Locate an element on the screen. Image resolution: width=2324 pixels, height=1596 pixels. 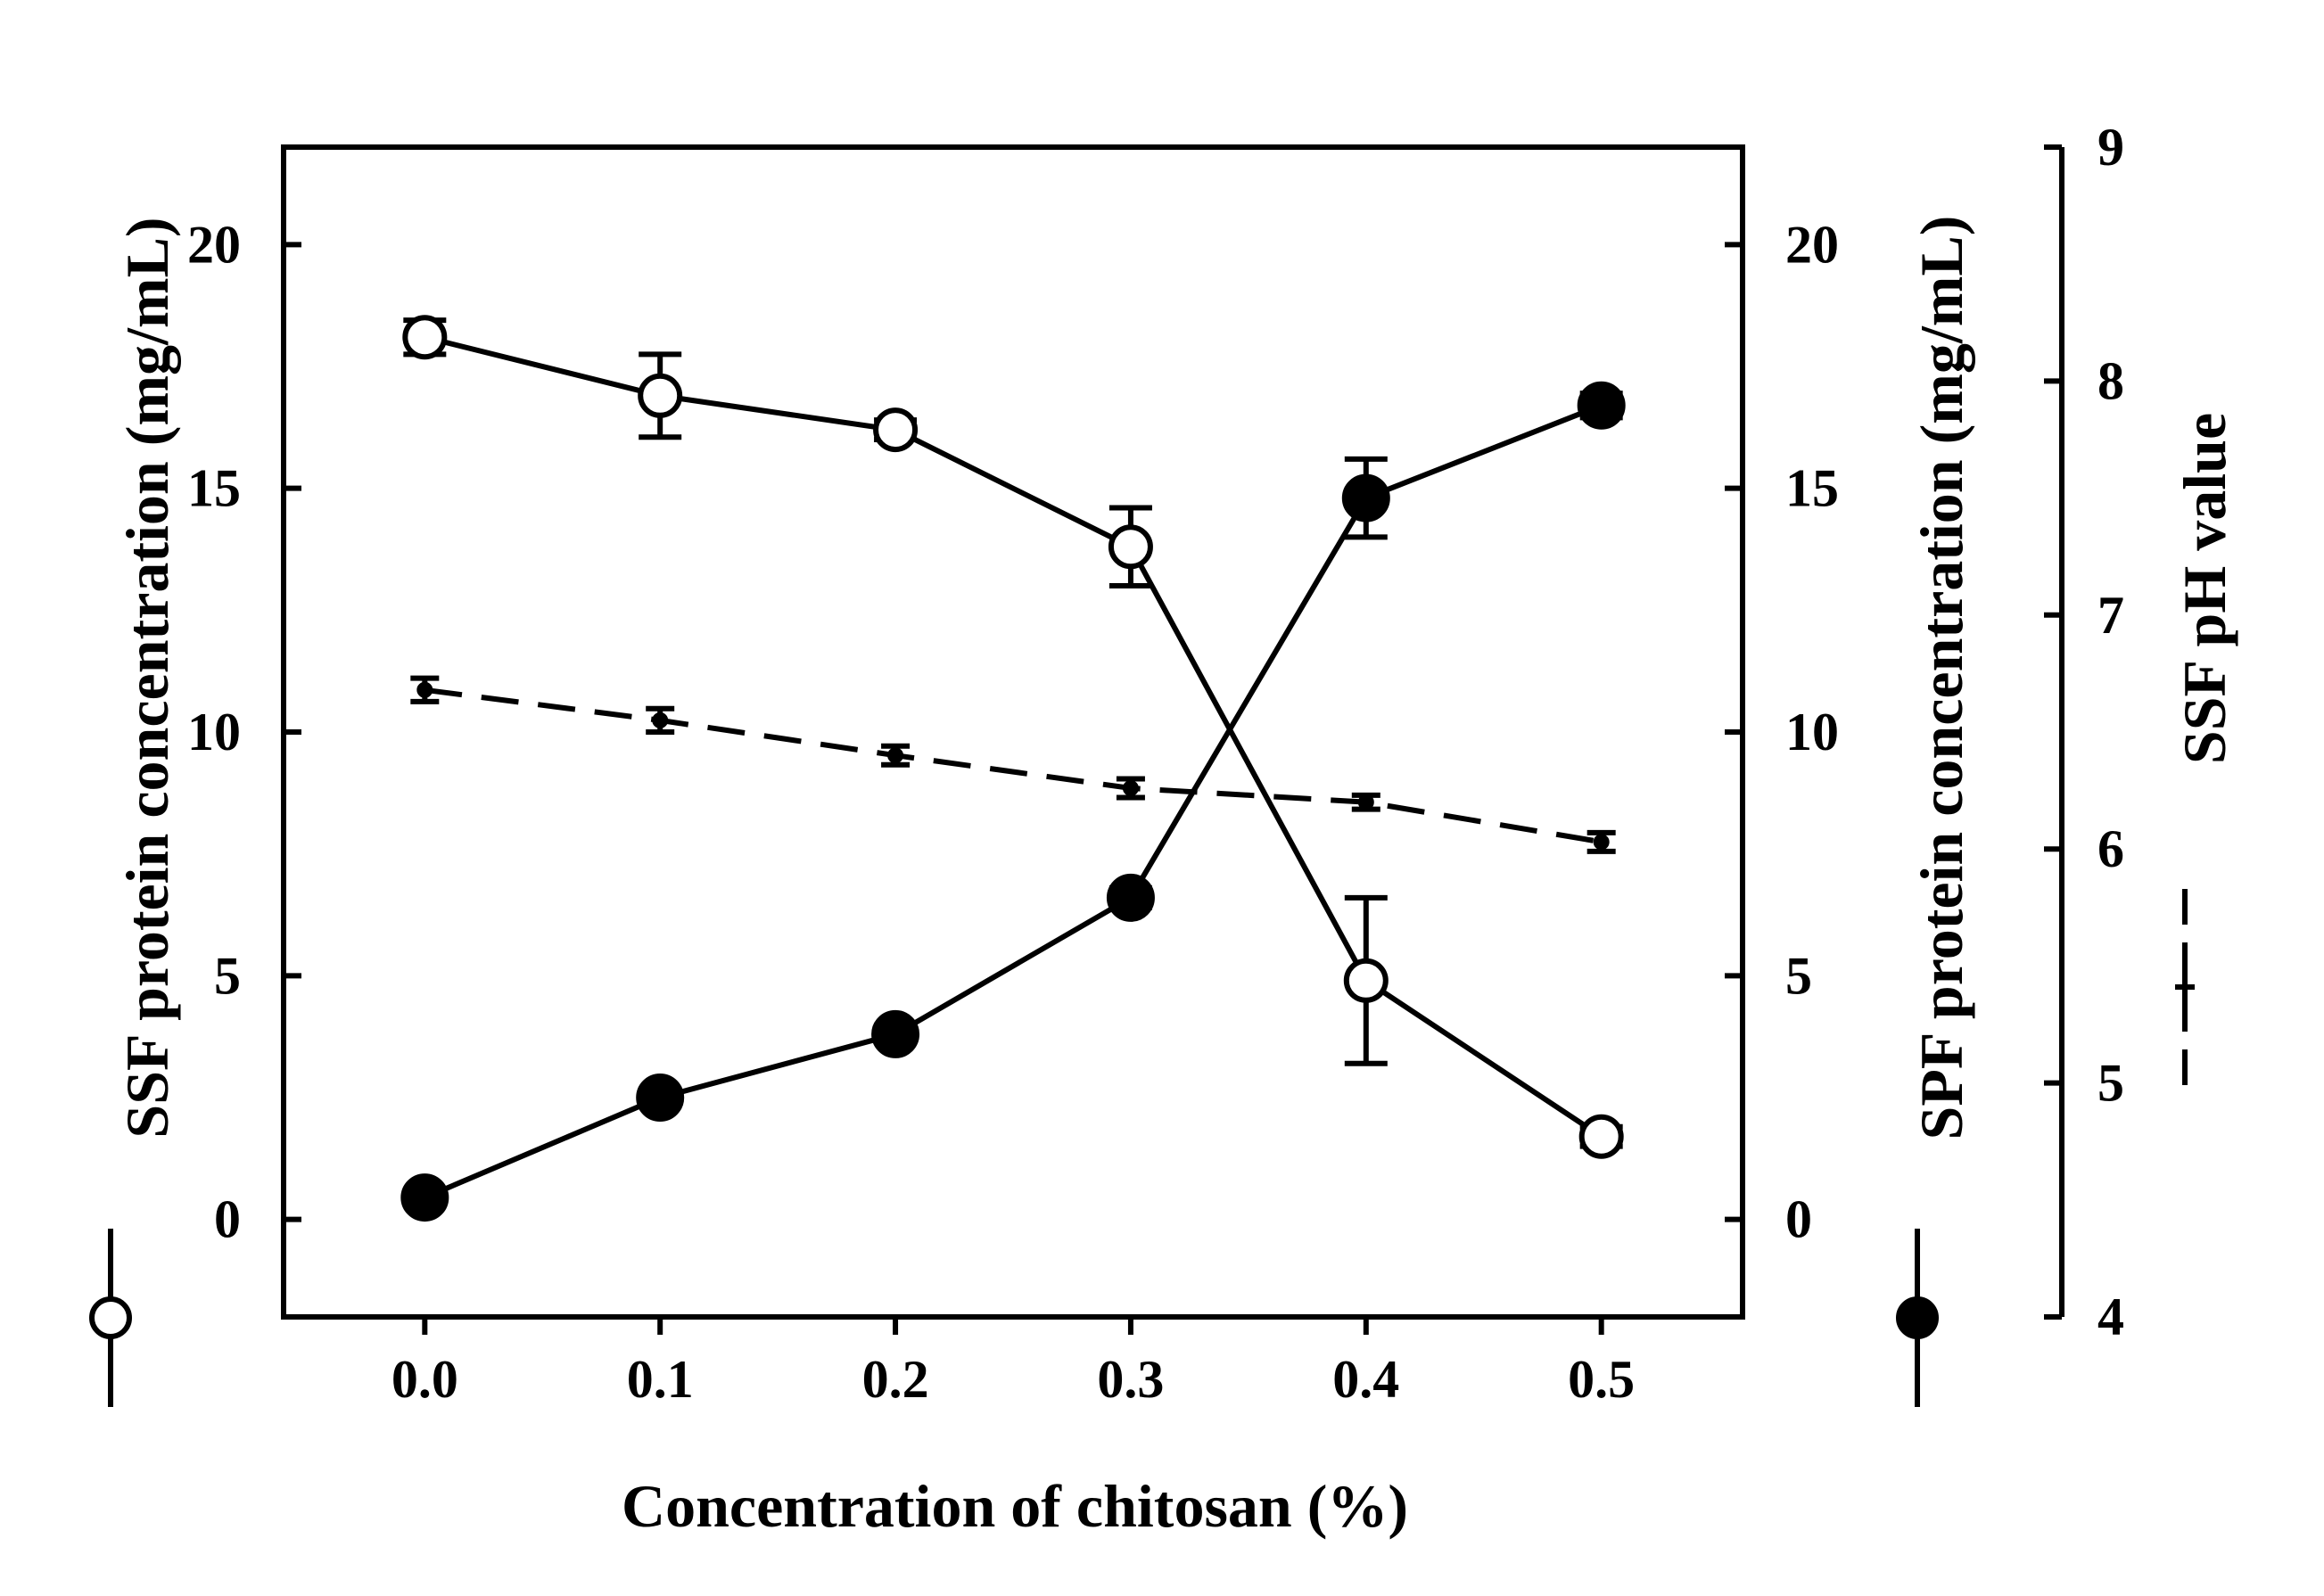
x-tick-label: 0.2 is located at coordinates (895, 1379).